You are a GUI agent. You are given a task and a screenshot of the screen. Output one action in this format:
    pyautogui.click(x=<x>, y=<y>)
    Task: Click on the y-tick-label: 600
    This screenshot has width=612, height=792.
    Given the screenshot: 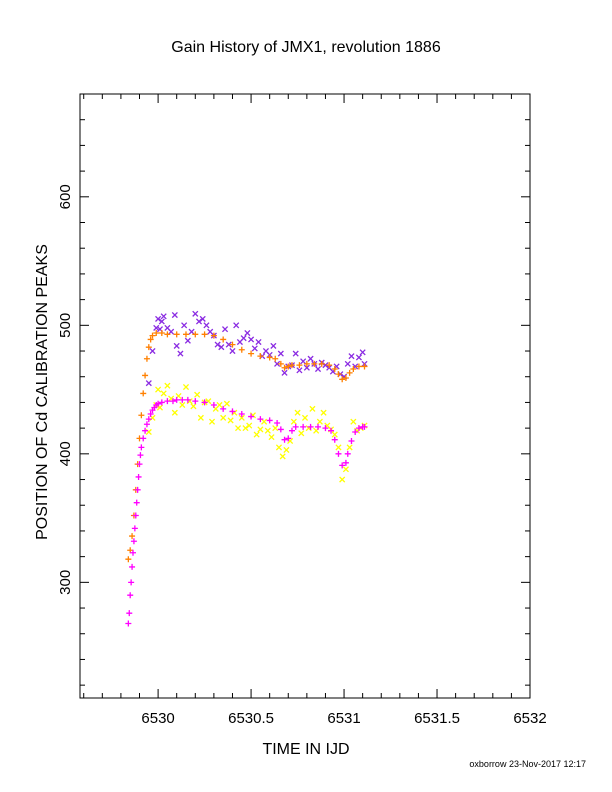 What is the action you would take?
    pyautogui.click(x=65, y=196)
    